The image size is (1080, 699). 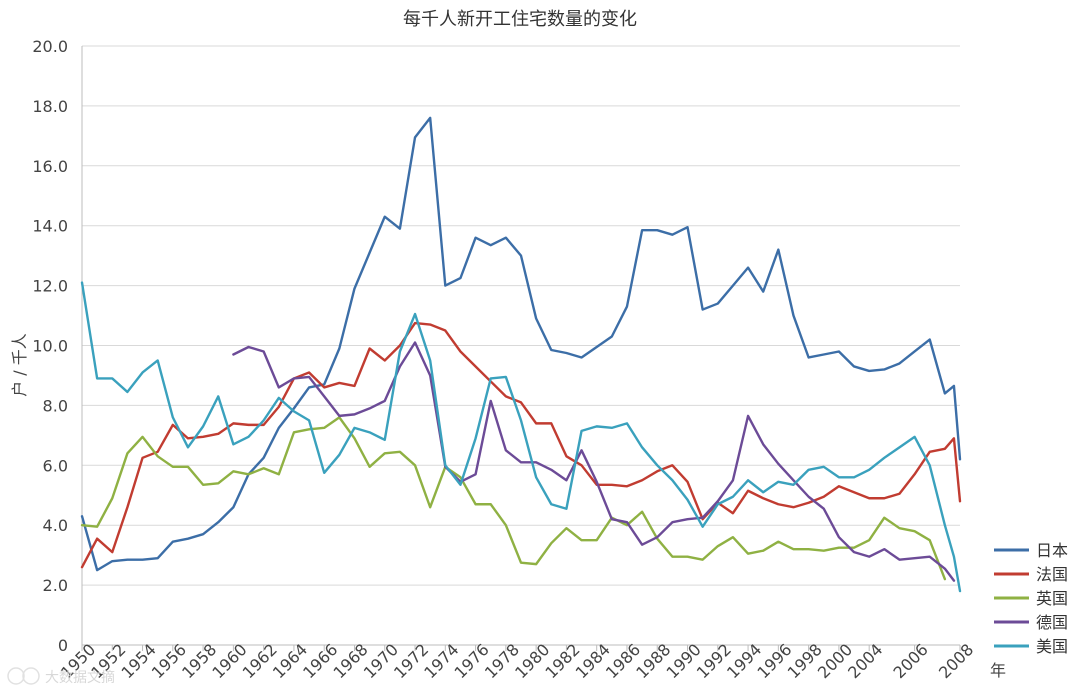 What do you see at coordinates (623, 661) in the screenshot?
I see `x-tick-label: 1986` at bounding box center [623, 661].